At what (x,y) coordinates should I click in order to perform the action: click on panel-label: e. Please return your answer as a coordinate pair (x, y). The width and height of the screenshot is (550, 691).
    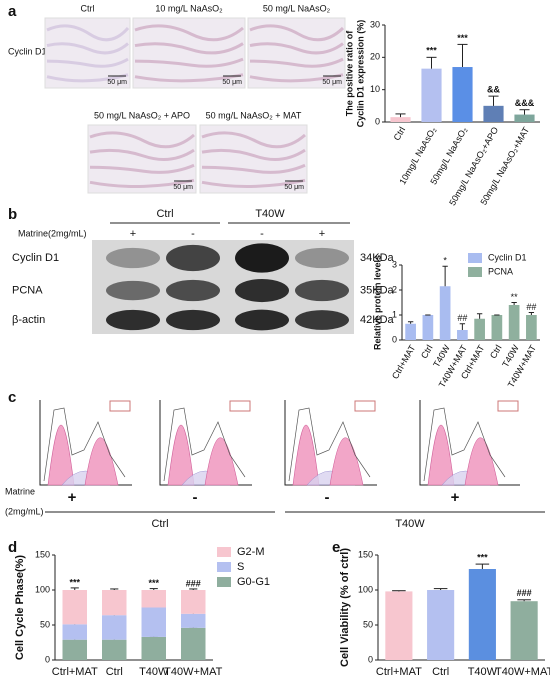
    Looking at the image, I should click on (336, 547).